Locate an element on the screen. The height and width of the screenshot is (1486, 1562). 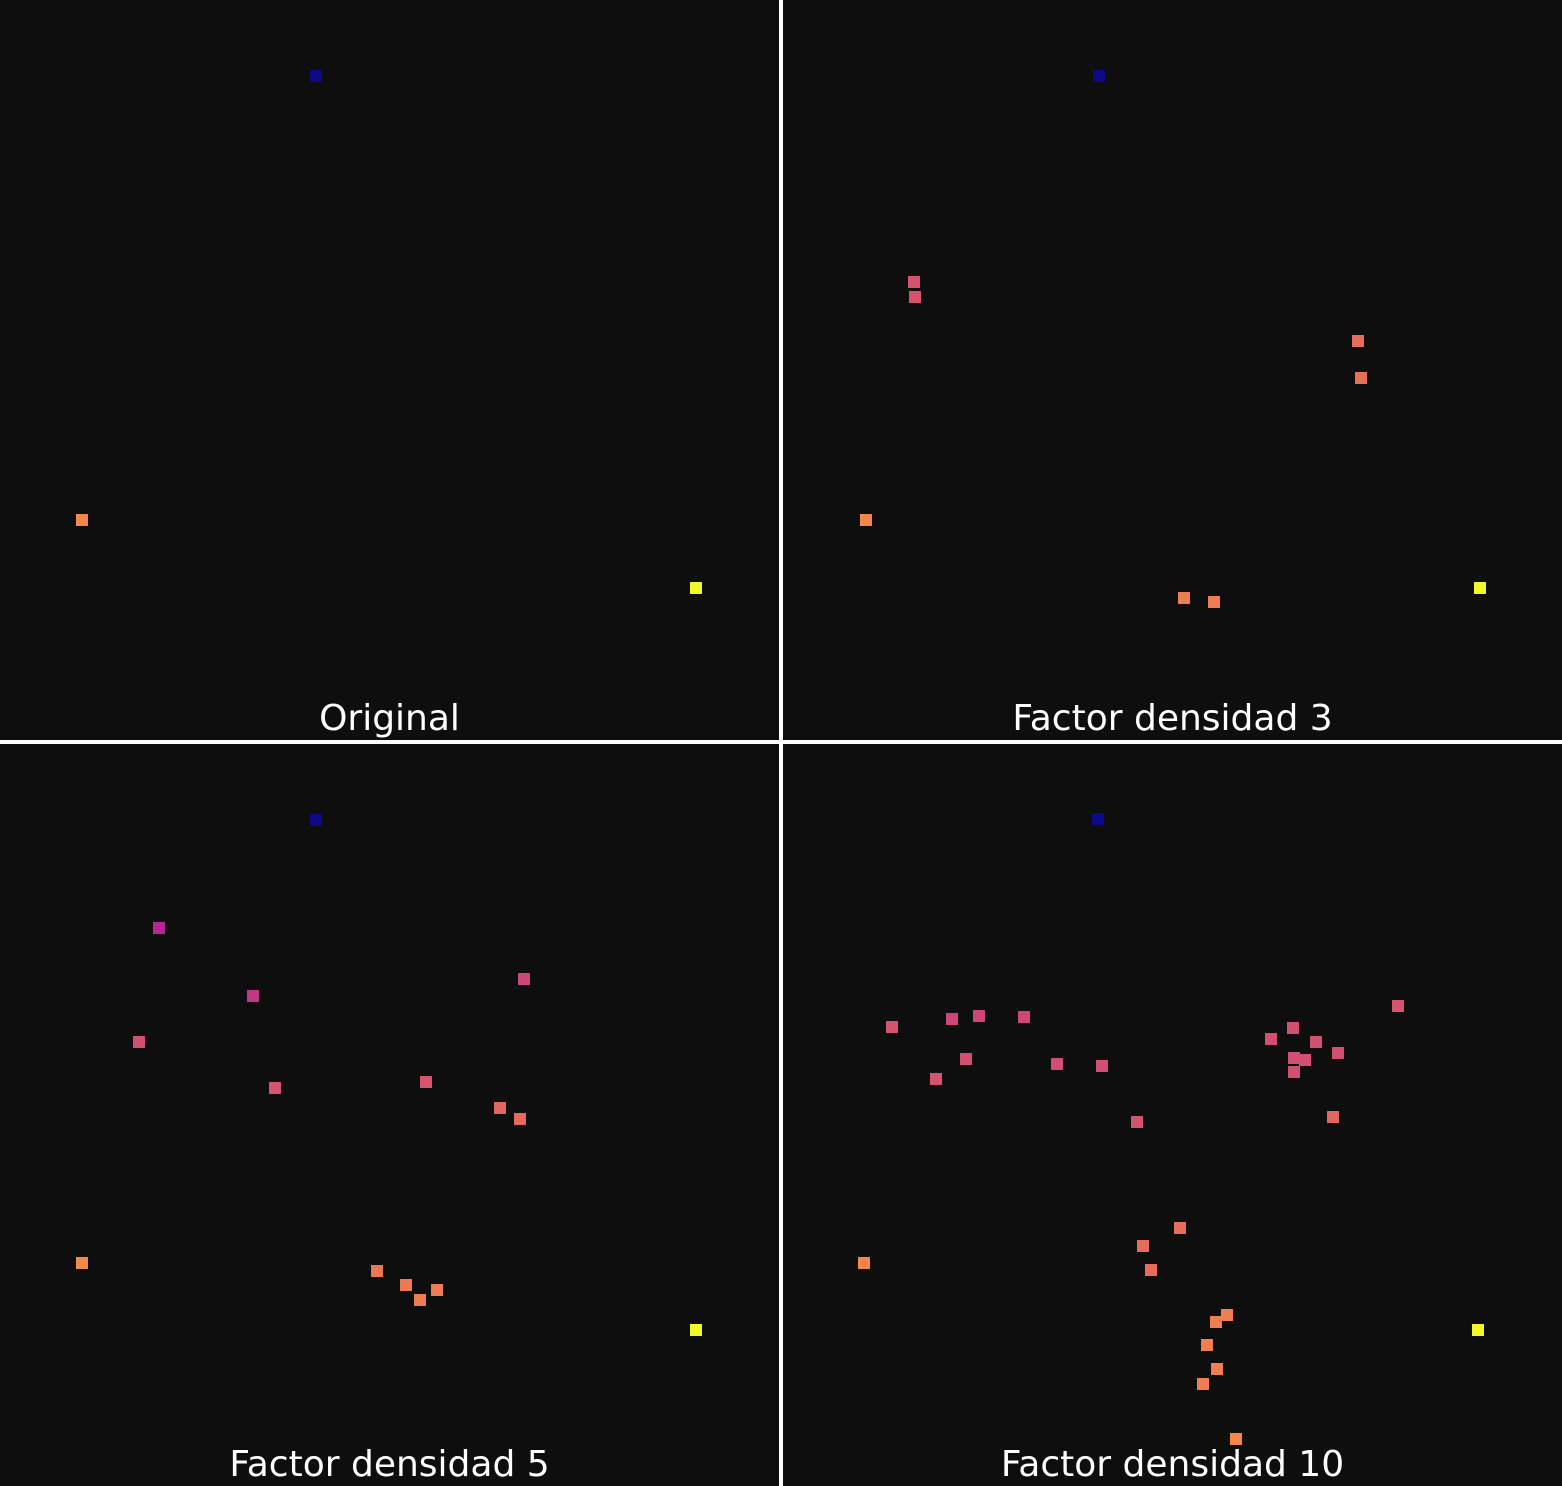
panel-title-factor-5: Factor densidad 5 is located at coordinates (389, 1464).